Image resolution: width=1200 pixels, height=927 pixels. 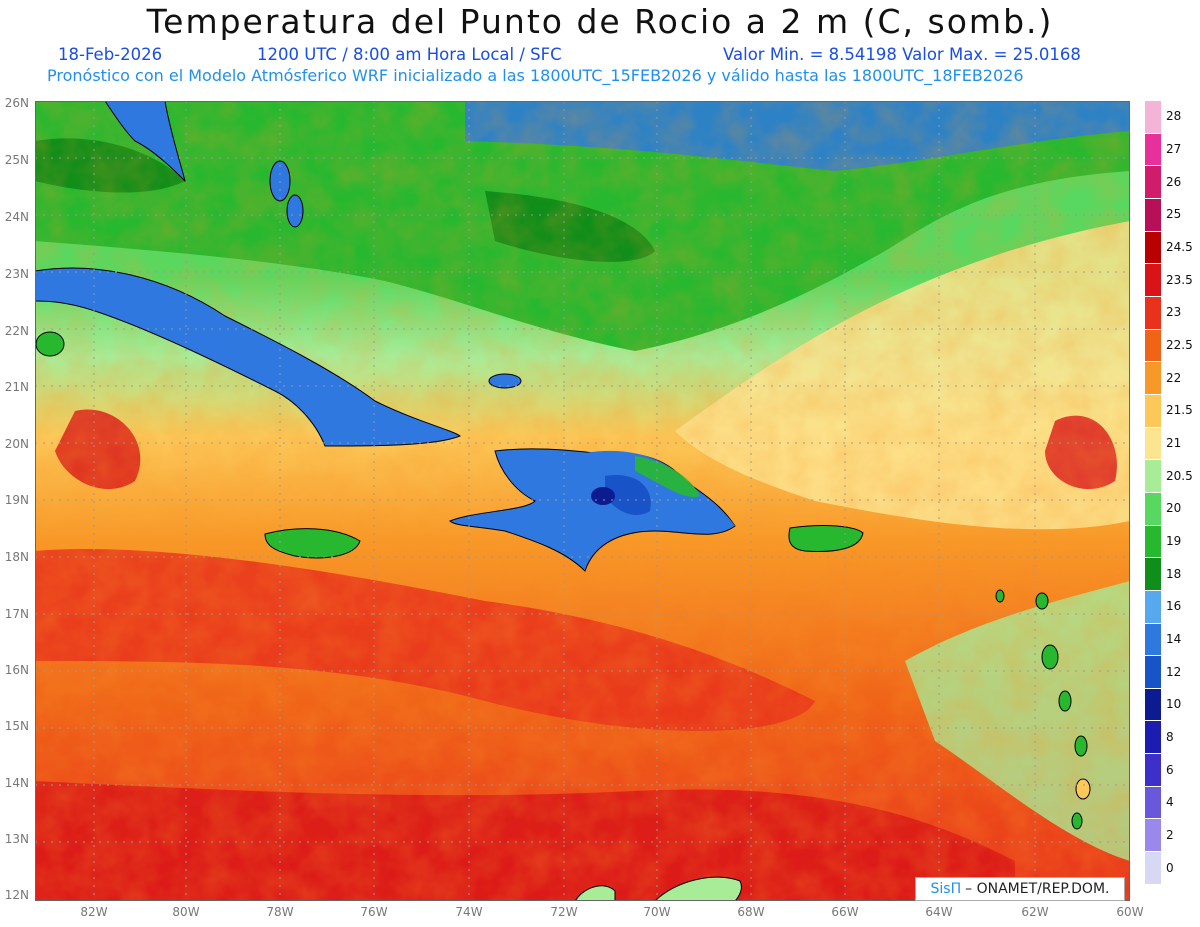 What do you see at coordinates (845, 912) in the screenshot?
I see `lon-label: 66W` at bounding box center [845, 912].